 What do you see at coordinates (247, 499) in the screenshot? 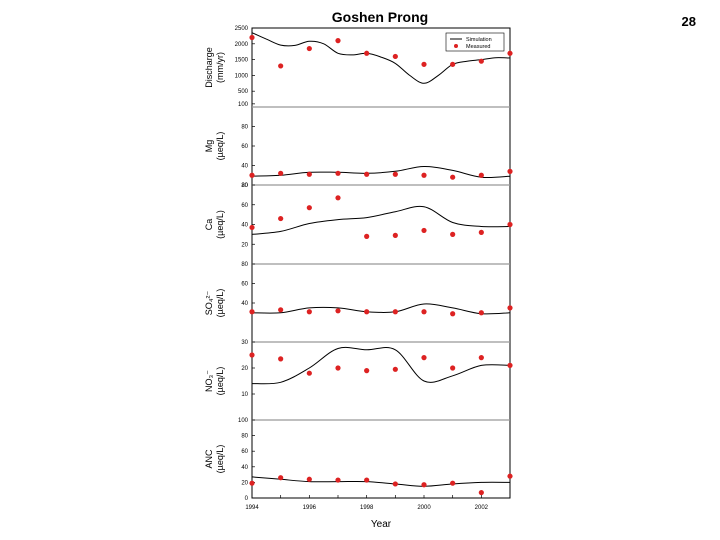
I see `y-tick-label: 0` at bounding box center [247, 499].